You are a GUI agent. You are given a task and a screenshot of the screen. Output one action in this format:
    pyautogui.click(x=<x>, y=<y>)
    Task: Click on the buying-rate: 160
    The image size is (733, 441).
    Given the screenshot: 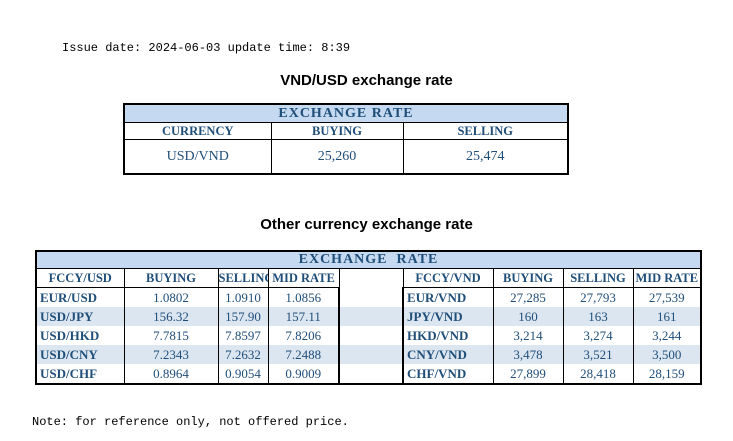 What is the action you would take?
    pyautogui.click(x=528, y=316)
    